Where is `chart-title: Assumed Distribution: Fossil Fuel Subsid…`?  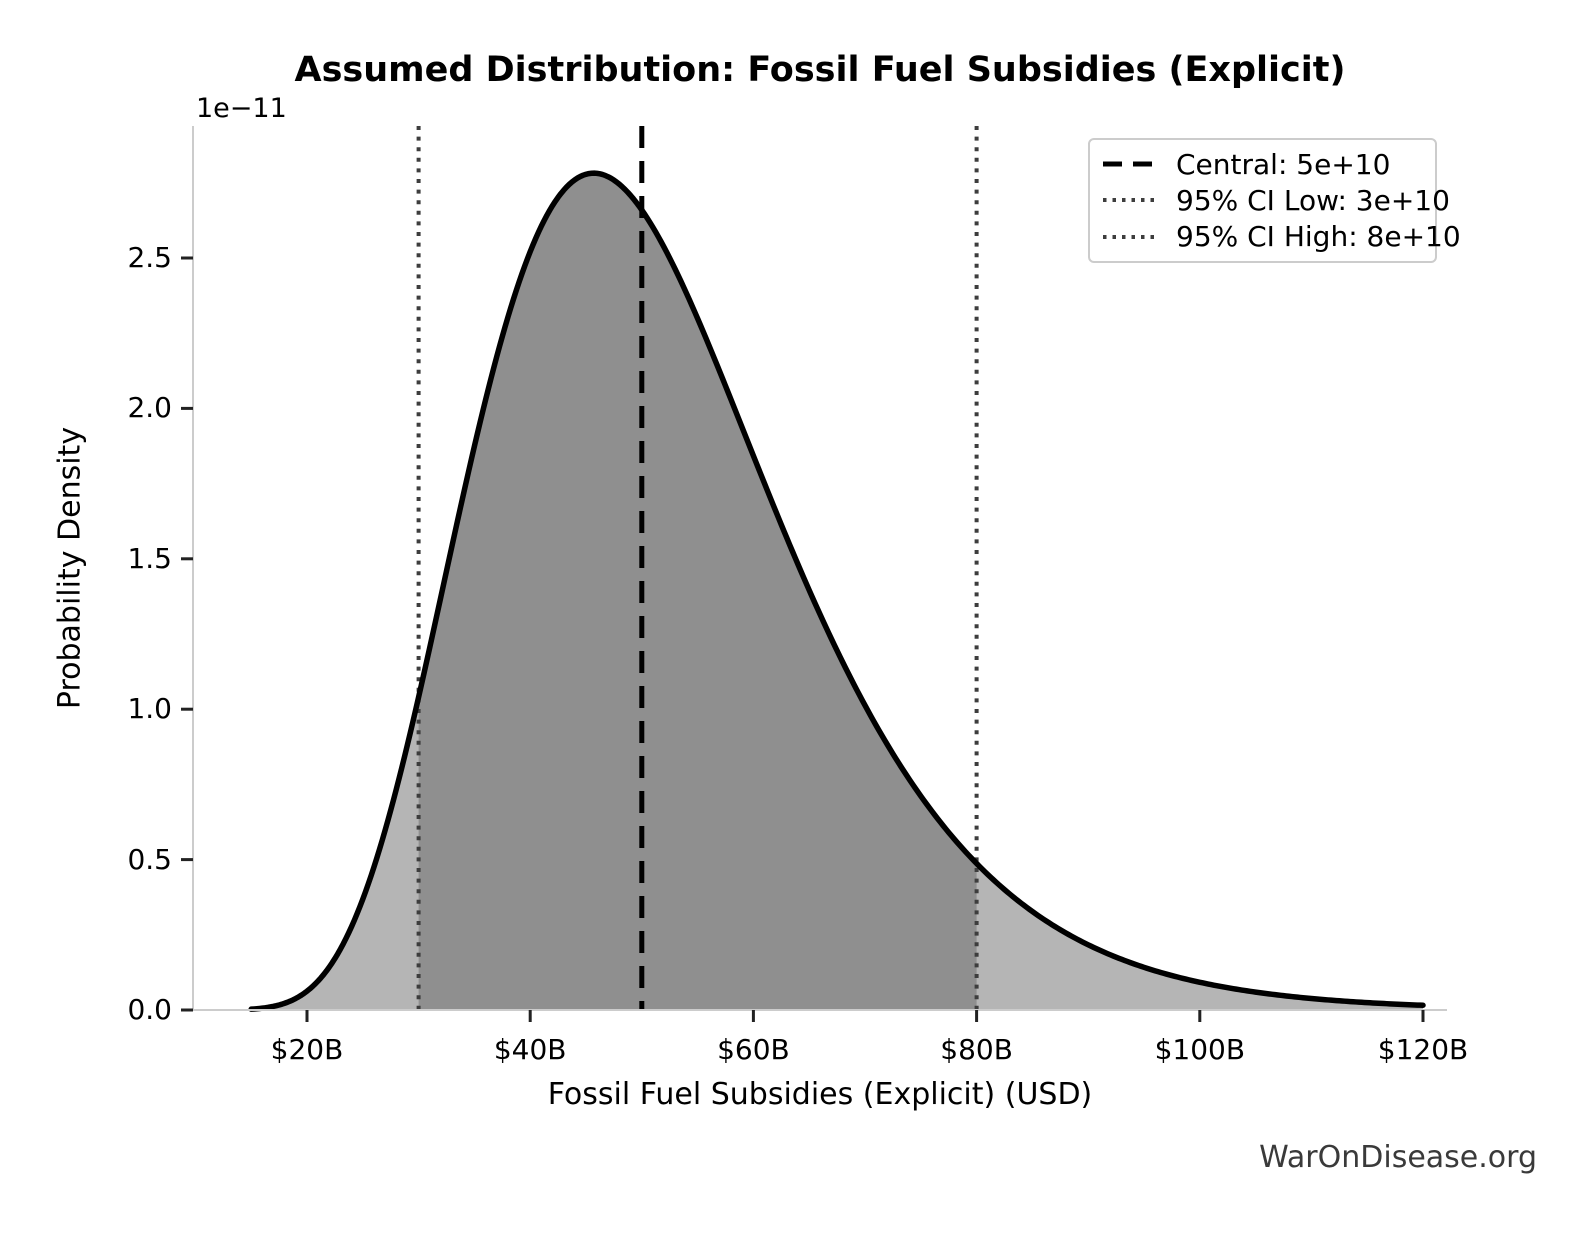 chart-title: Assumed Distribution: Fossil Fuel Subsid… is located at coordinates (820, 70).